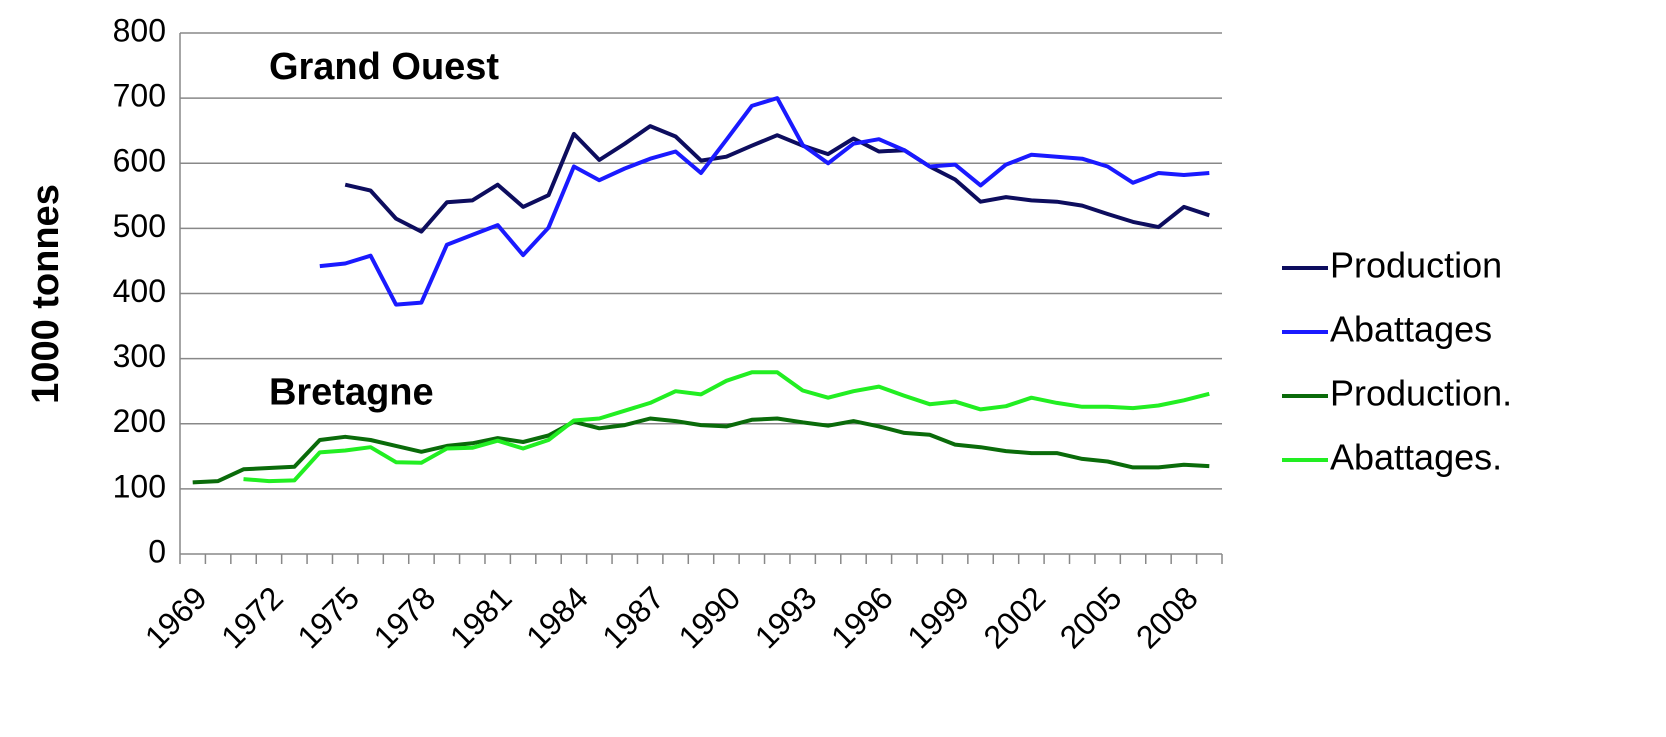 Image resolution: width=1666 pixels, height=737 pixels. Describe the element at coordinates (1421, 393) in the screenshot. I see `legend-label: Production.` at that location.